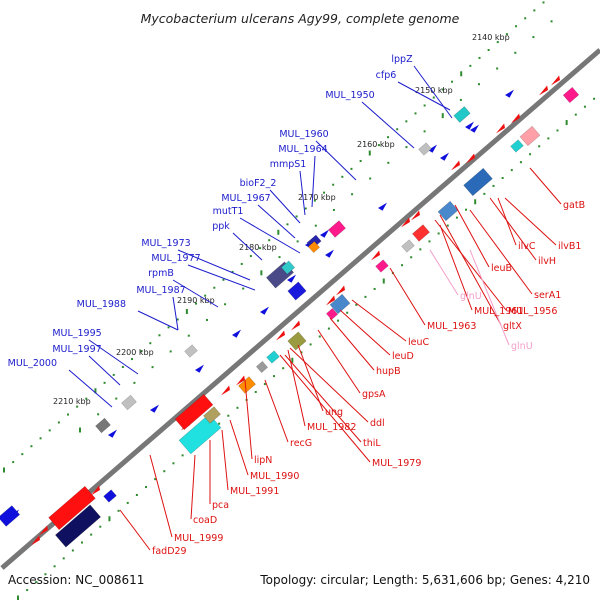 The height and width of the screenshot is (600, 600). Describe the element at coordinates (135, 352) in the screenshot. I see `scale-label: 2200 kbp` at that location.